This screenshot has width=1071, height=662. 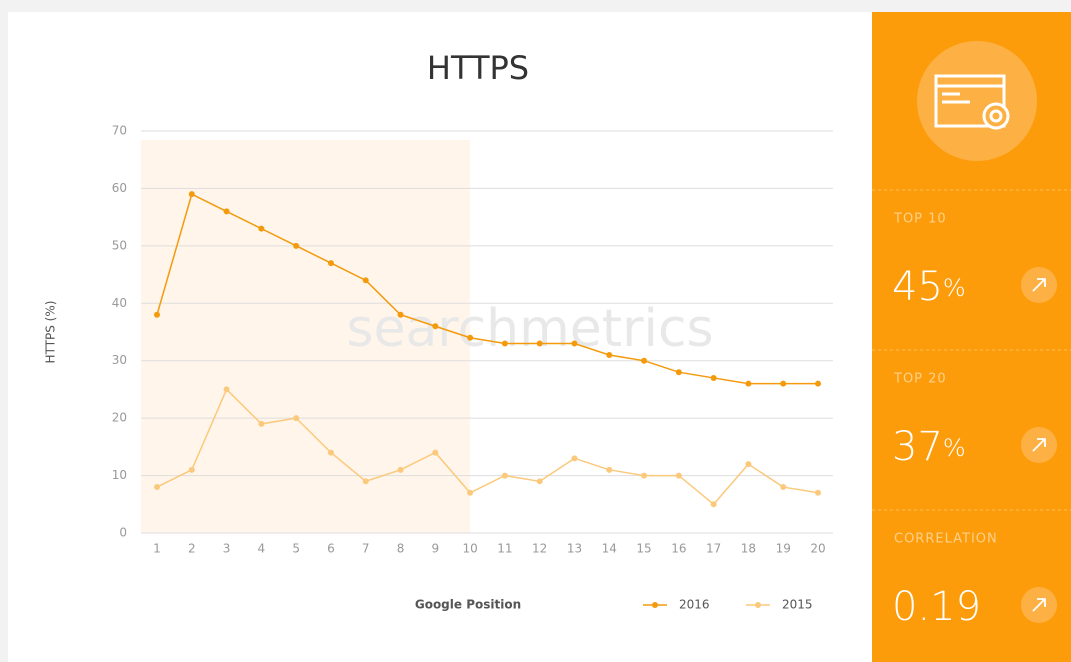 What do you see at coordinates (192, 549) in the screenshot?
I see `x-tick-label: 2` at bounding box center [192, 549].